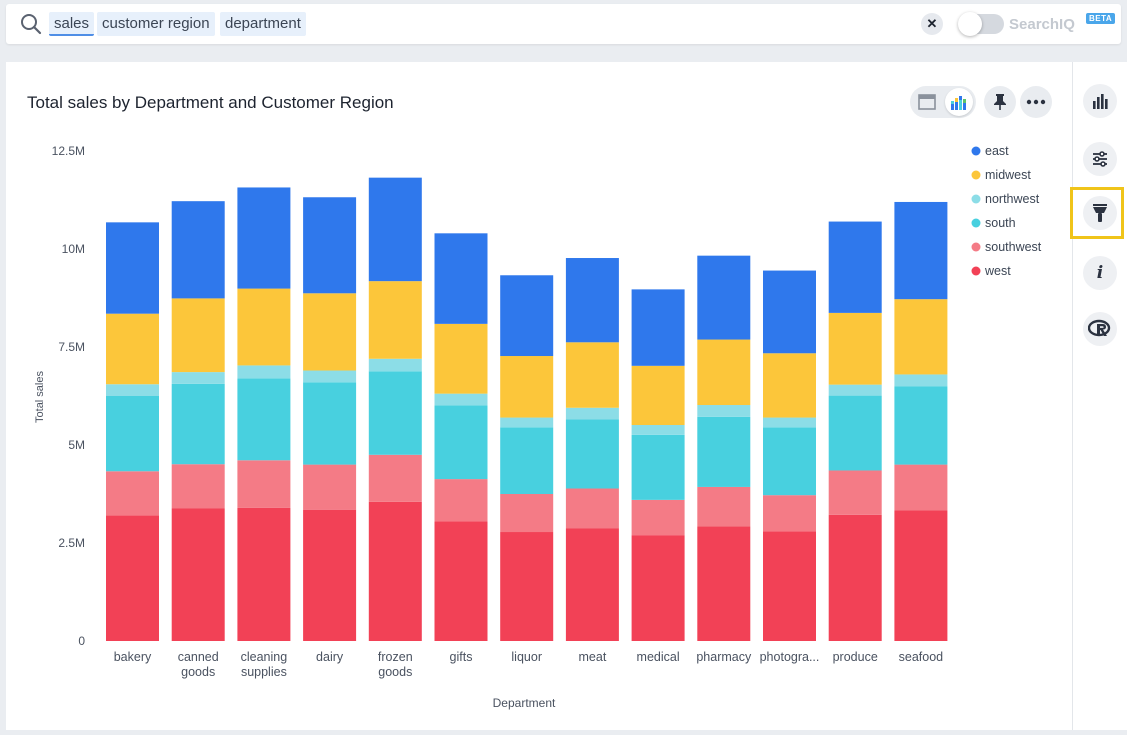 The image size is (1127, 735). Describe the element at coordinates (927, 102) in the screenshot. I see `table-view-icon` at that location.